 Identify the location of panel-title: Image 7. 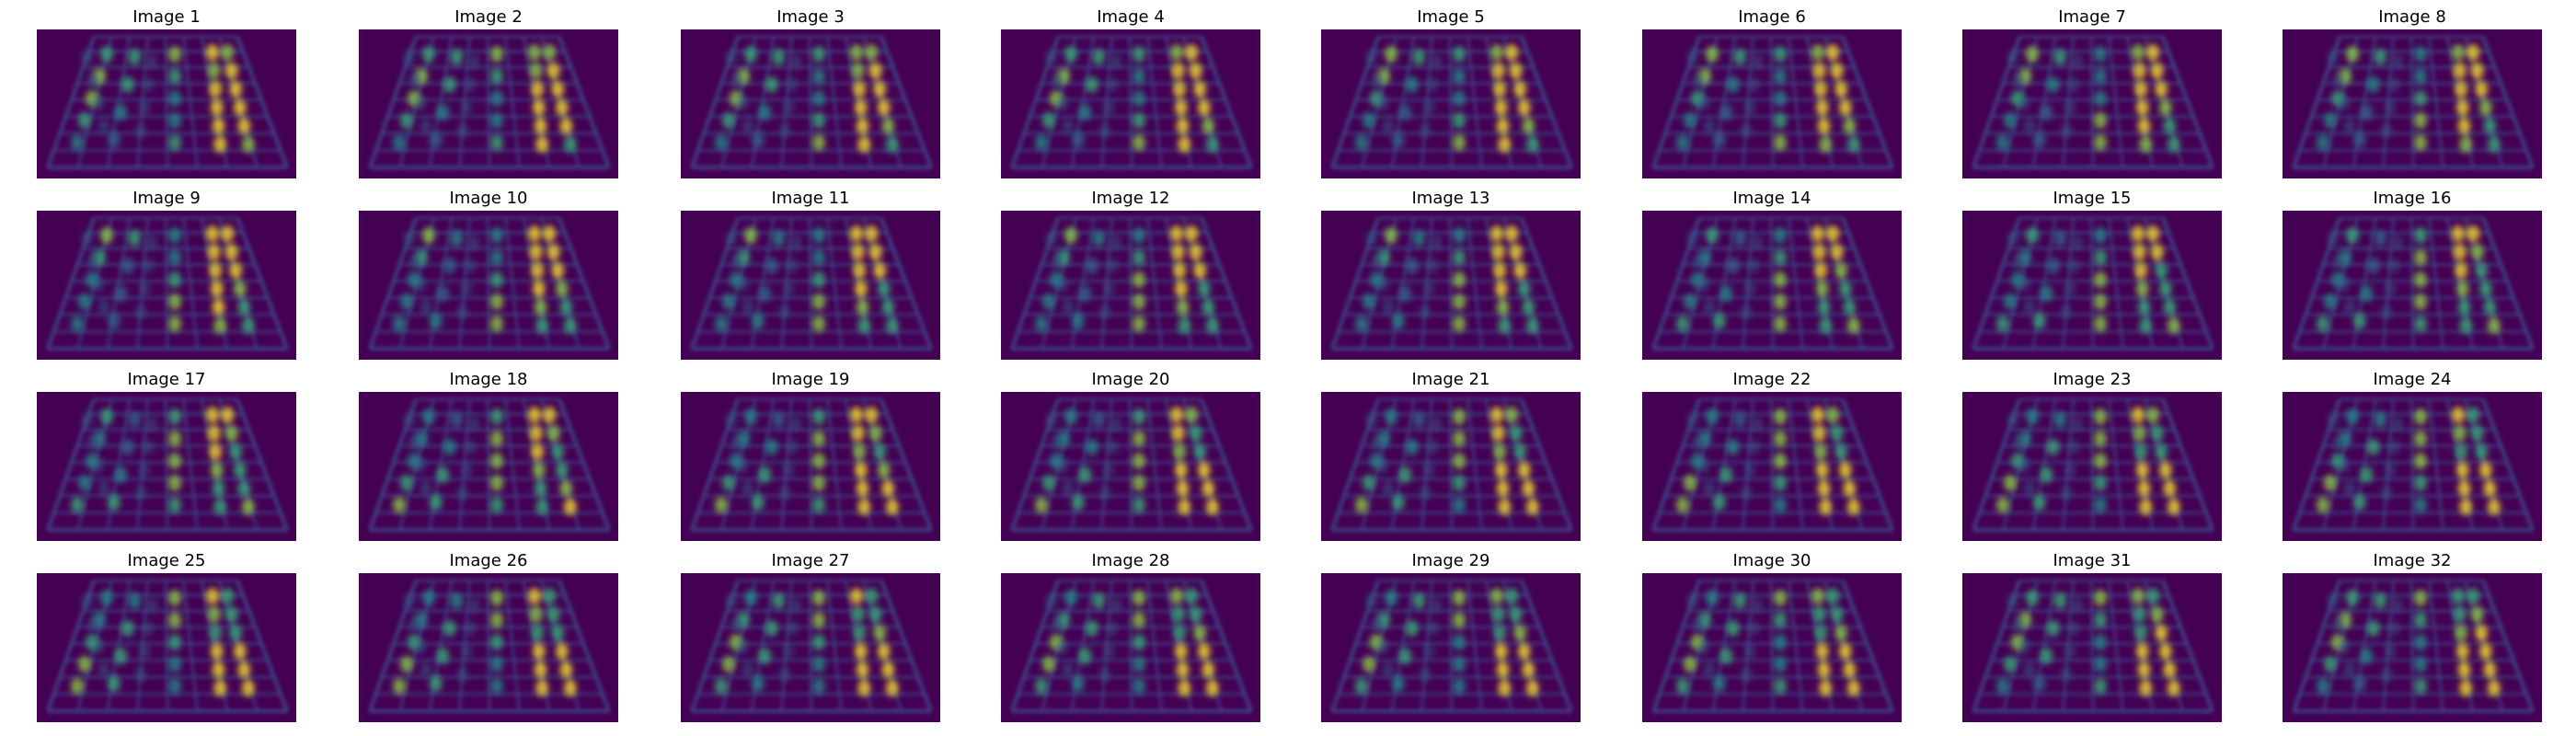
(2092, 17).